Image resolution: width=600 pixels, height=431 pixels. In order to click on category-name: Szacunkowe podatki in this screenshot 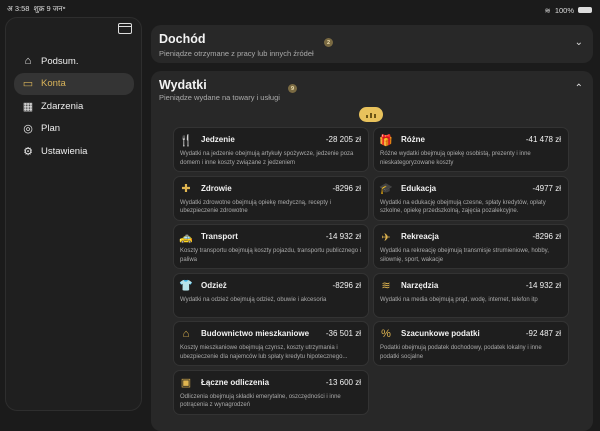, I will do `click(440, 333)`.